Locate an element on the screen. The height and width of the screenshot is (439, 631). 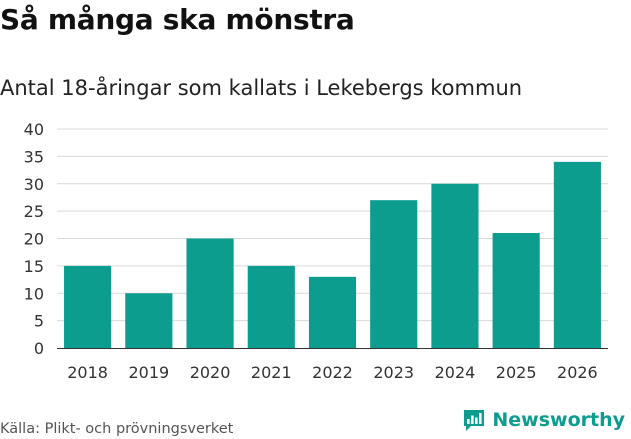
bar-2025 is located at coordinates (516, 290).